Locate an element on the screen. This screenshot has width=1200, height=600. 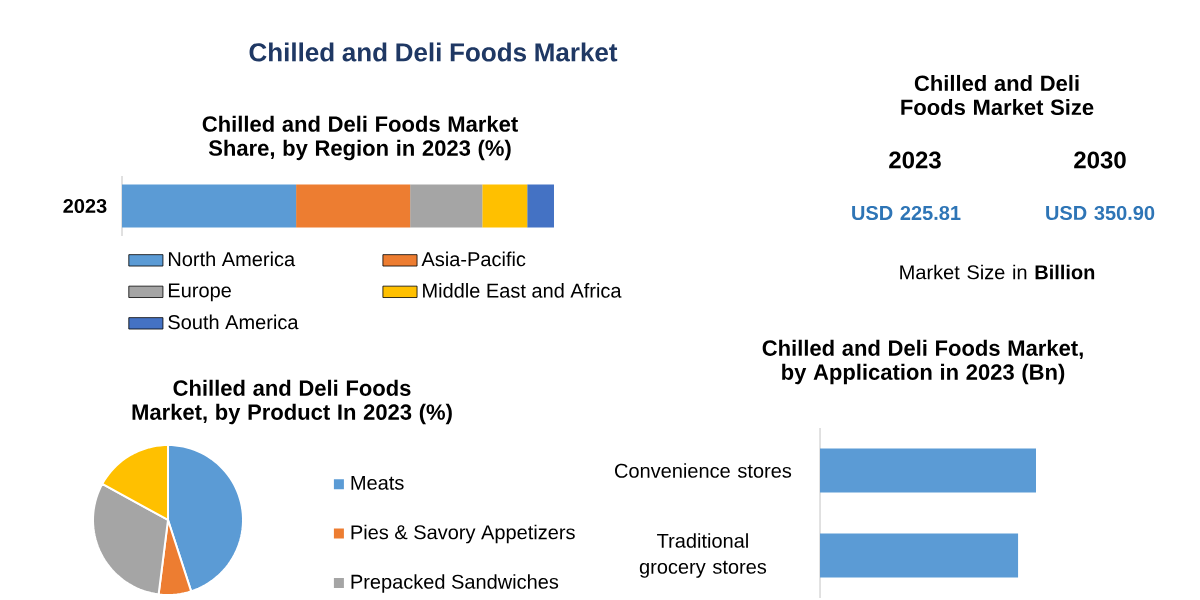
y-tick-label: Traditional grocery stores is located at coordinates (703, 555).